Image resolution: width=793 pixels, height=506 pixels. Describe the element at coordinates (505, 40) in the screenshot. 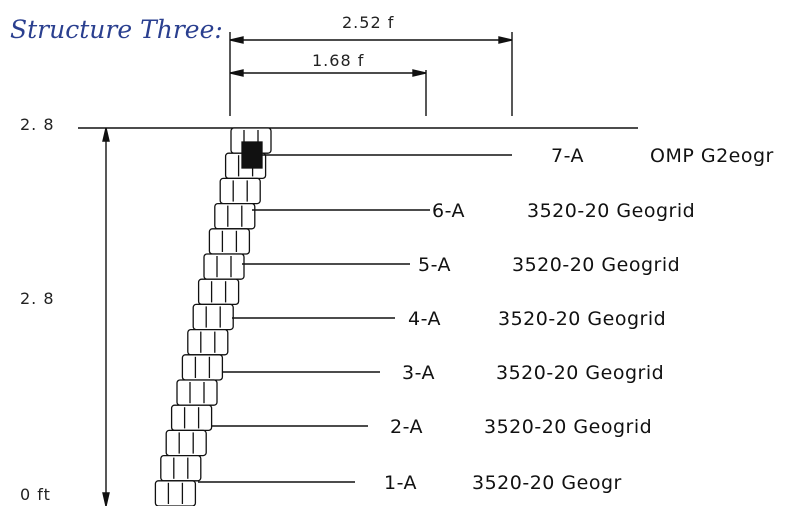

I see `dim-arrow-right` at that location.